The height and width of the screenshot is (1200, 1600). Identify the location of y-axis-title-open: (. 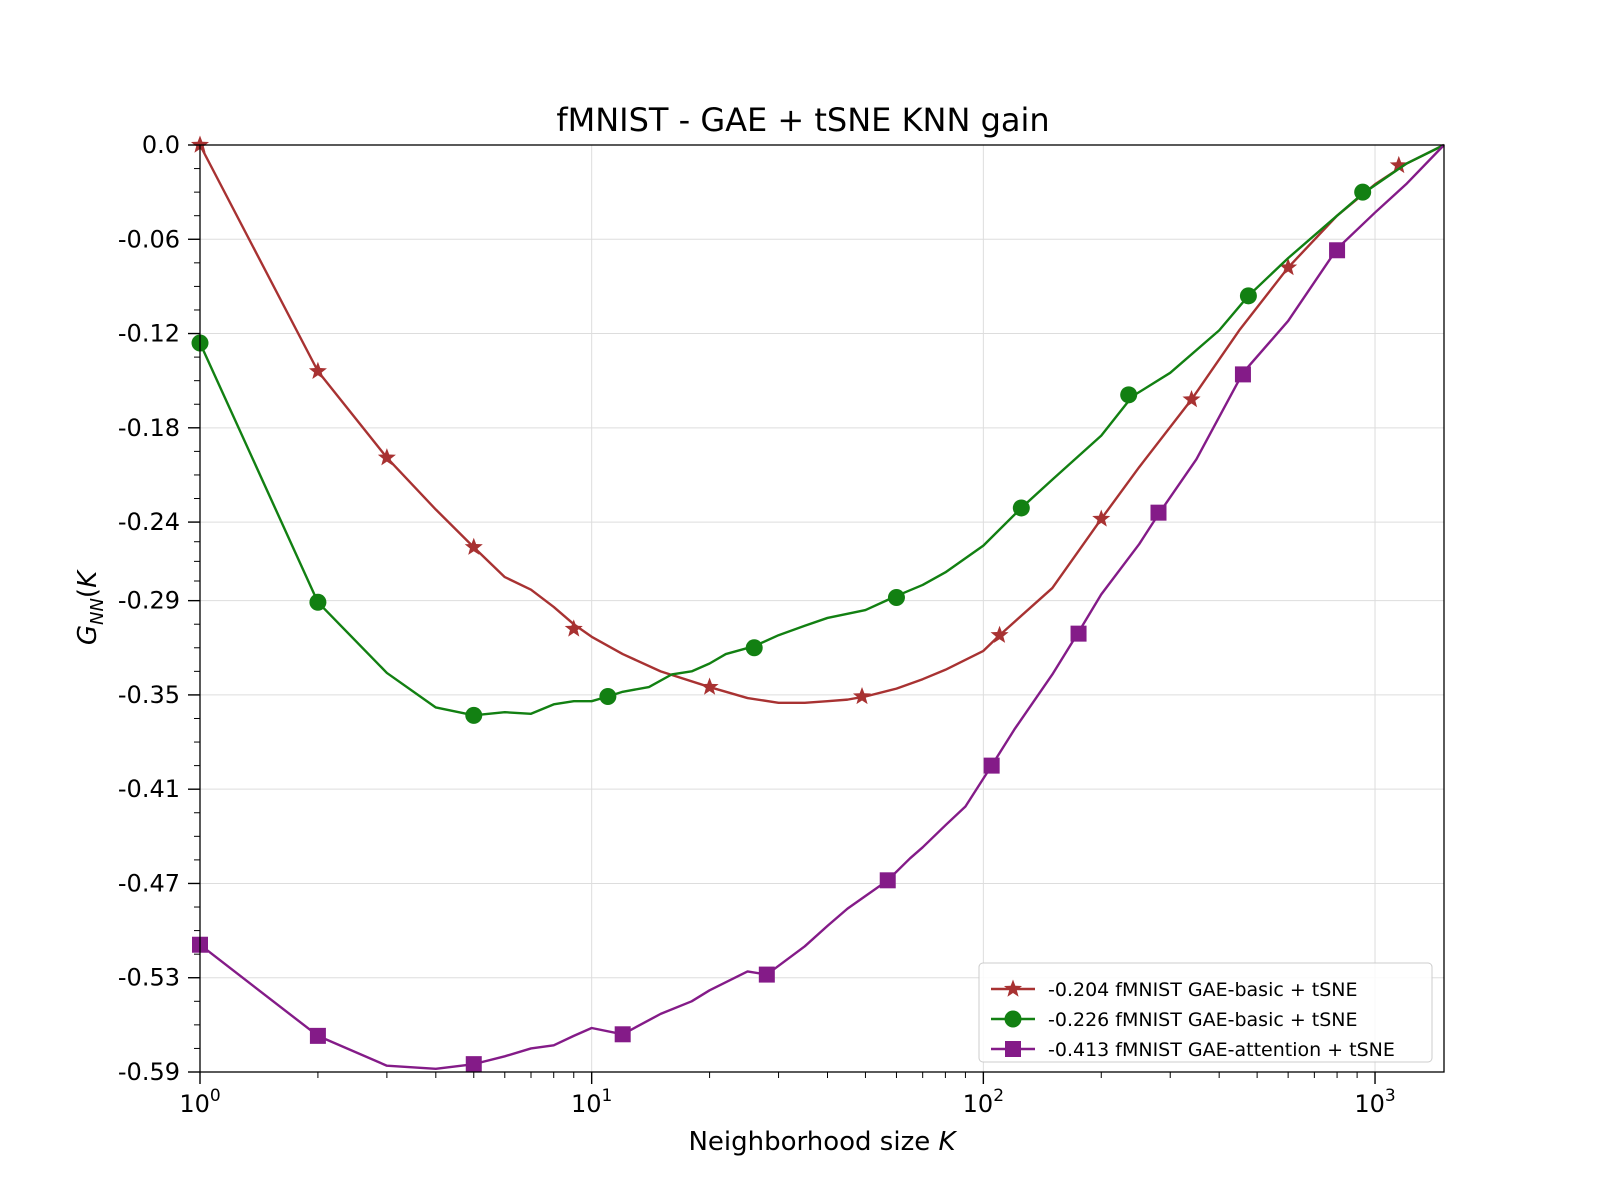
(88, 593).